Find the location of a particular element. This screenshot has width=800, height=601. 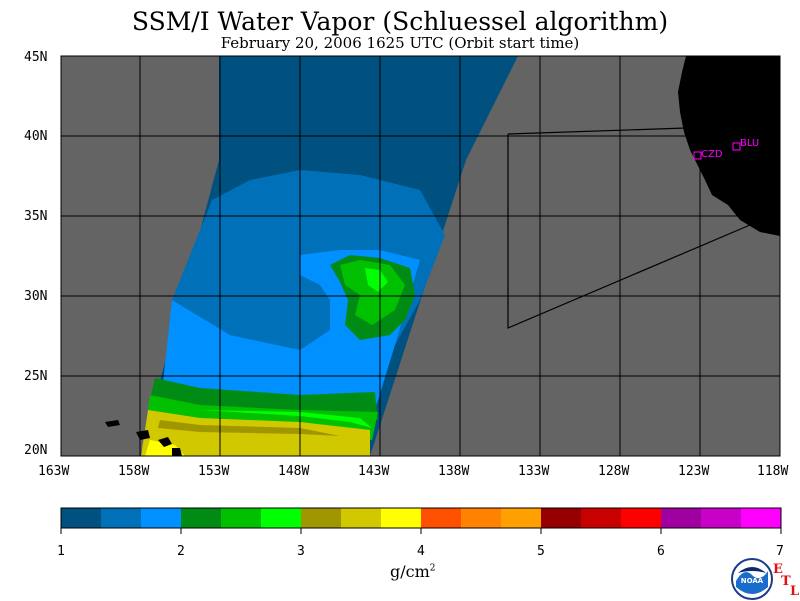

flight-track-north is located at coordinates (597, 131).